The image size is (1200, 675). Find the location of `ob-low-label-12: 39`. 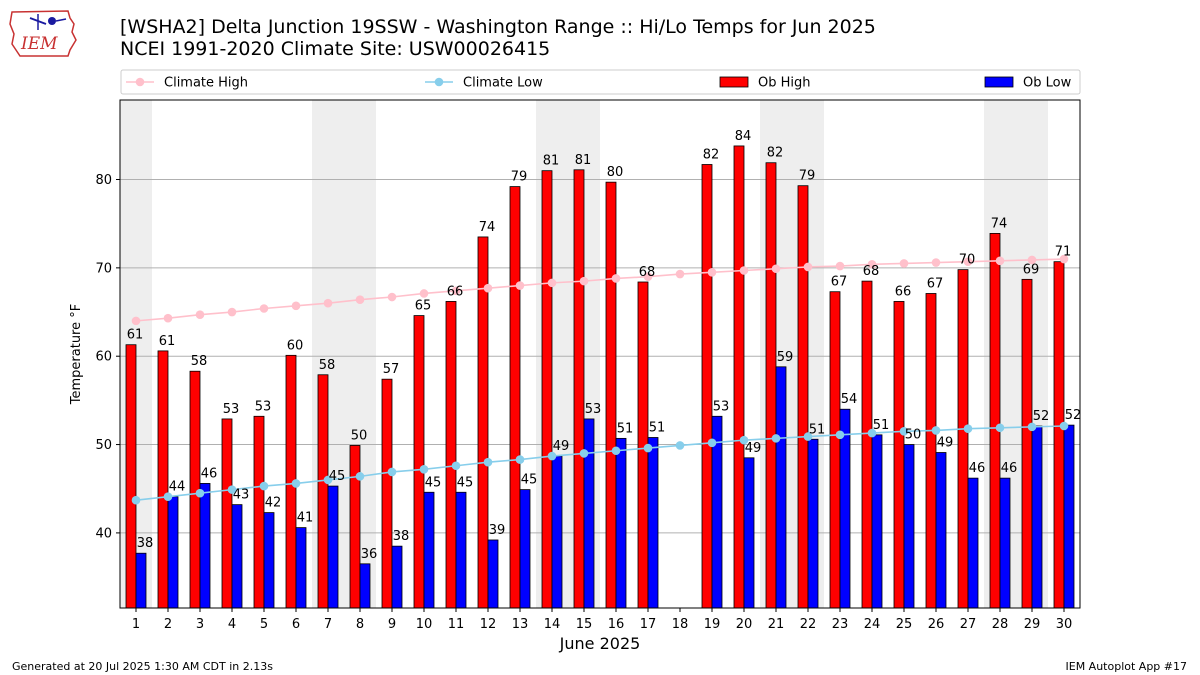

ob-low-label-12: 39 is located at coordinates (497, 530).